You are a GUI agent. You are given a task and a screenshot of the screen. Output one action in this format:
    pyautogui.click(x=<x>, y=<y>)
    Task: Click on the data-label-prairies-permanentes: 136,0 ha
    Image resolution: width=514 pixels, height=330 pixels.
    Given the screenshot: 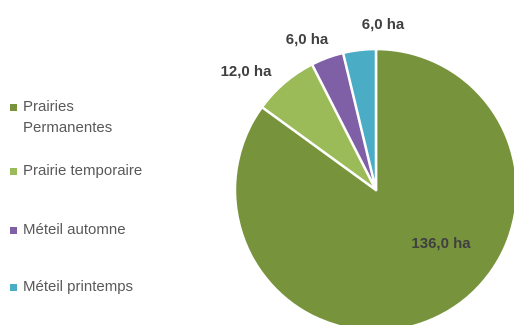 What is the action you would take?
    pyautogui.click(x=441, y=243)
    